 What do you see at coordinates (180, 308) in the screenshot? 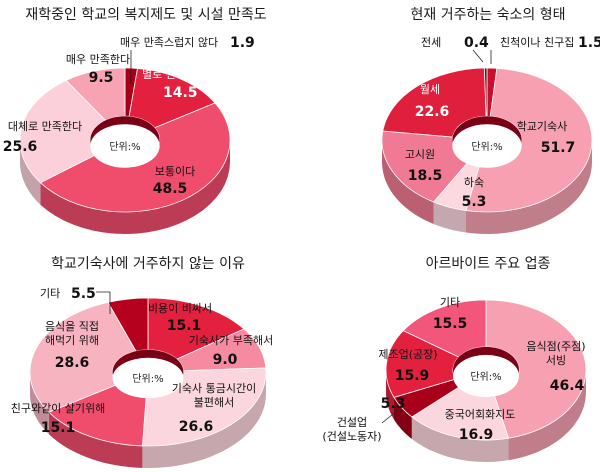
I see `category-label: 비용이 비싸서` at bounding box center [180, 308].